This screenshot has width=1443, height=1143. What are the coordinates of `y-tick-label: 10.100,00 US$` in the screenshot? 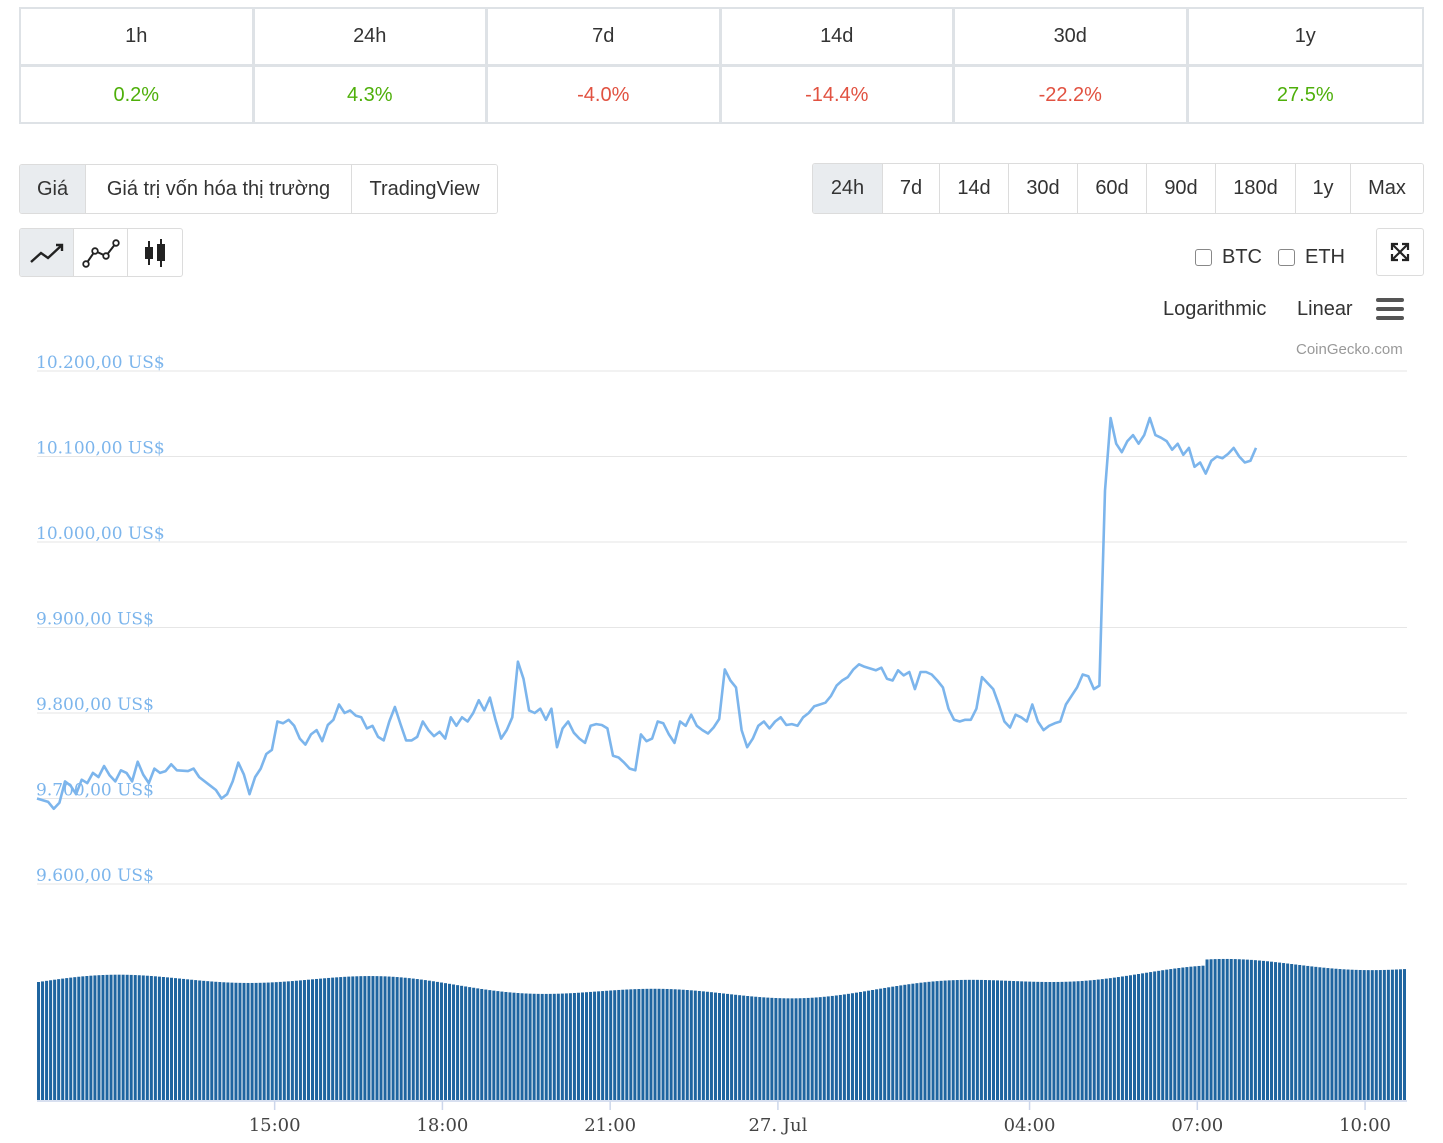 It's located at (100, 449).